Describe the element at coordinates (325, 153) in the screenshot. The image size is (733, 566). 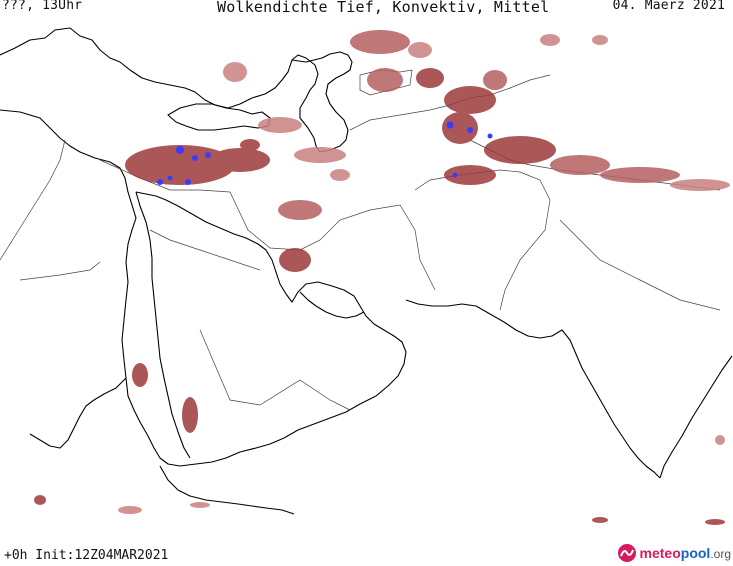
I see `convective-cells` at that location.